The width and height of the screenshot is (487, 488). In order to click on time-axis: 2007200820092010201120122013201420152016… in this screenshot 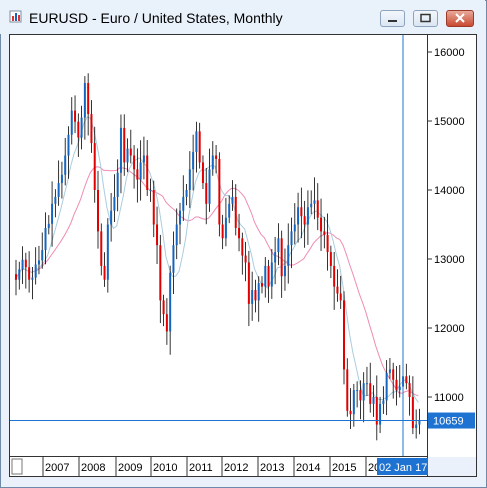, I will do `click(219, 467)`.